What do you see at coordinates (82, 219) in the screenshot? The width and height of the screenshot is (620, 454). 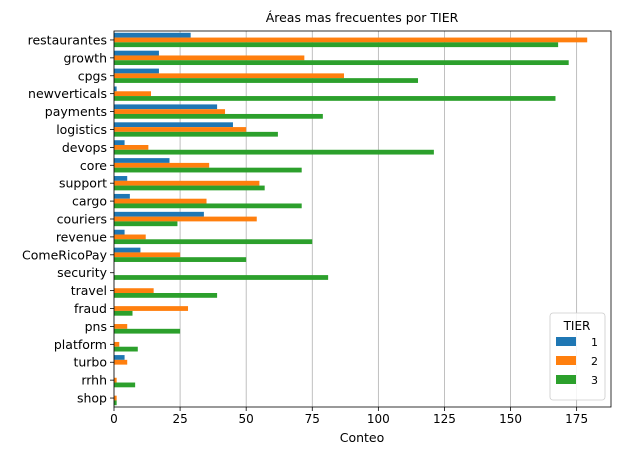 I see `y-tick-label: couriers` at bounding box center [82, 219].